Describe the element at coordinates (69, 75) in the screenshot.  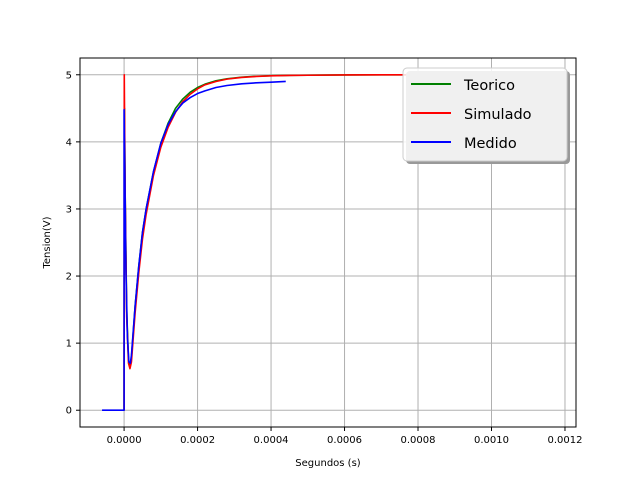
I see `y-tick-label: 5` at that location.